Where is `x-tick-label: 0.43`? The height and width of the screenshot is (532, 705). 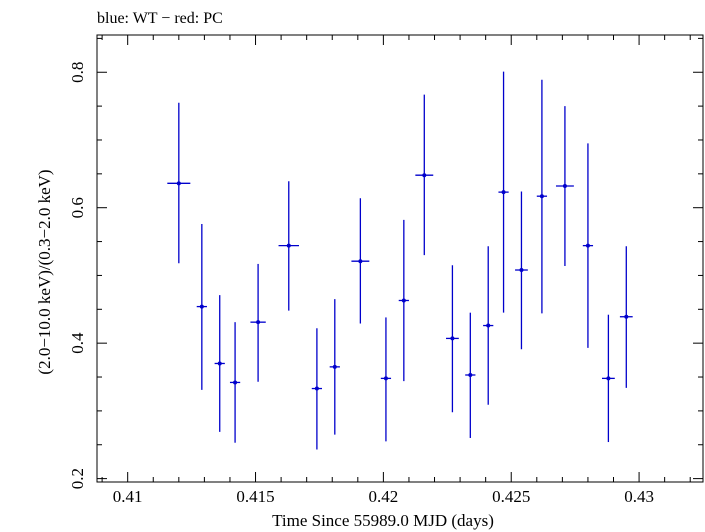 x-tick-label: 0.43 is located at coordinates (639, 496).